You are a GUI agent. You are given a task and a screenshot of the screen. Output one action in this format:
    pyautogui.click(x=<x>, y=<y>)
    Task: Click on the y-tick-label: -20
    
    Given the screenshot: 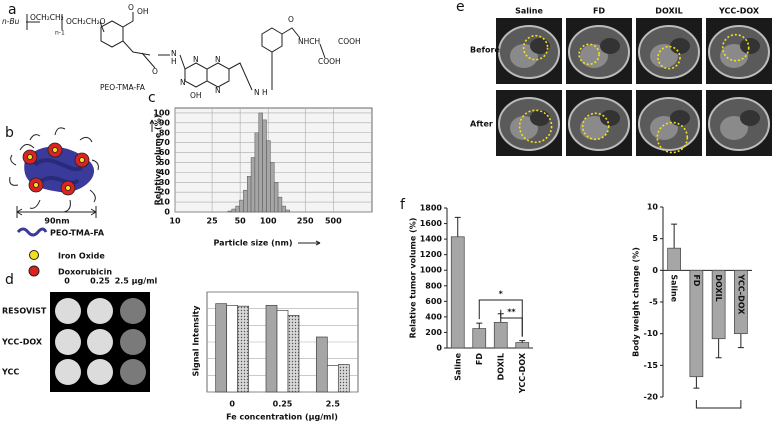 What is the action you would take?
    pyautogui.click(x=651, y=397)
    